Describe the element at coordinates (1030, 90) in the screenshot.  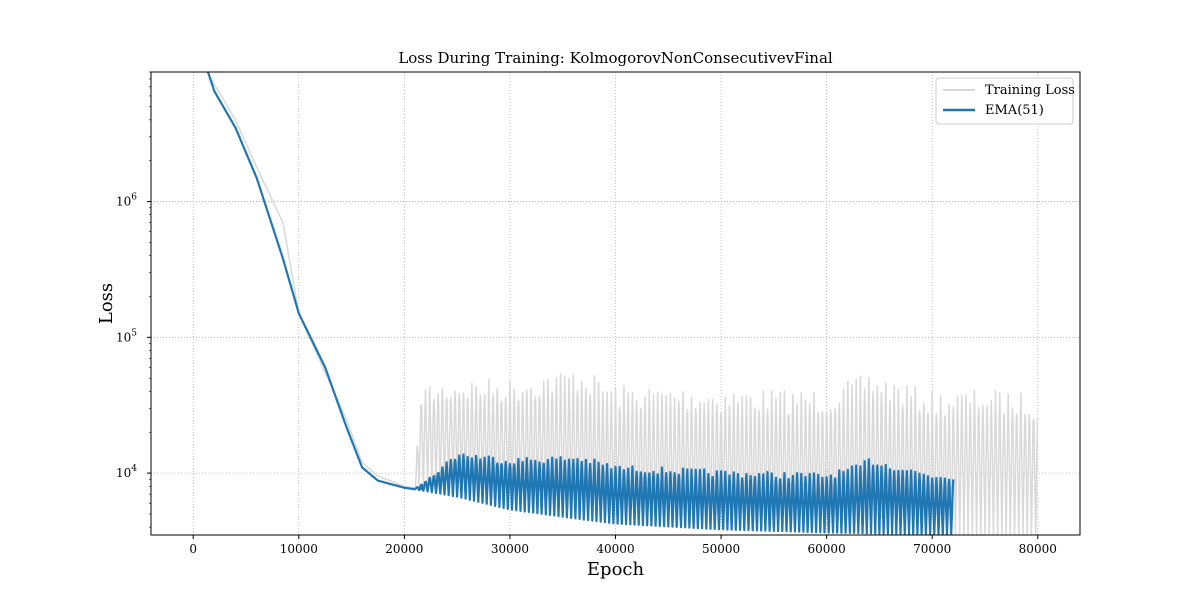
I see `legend-label-training-loss: Training Loss` at that location.